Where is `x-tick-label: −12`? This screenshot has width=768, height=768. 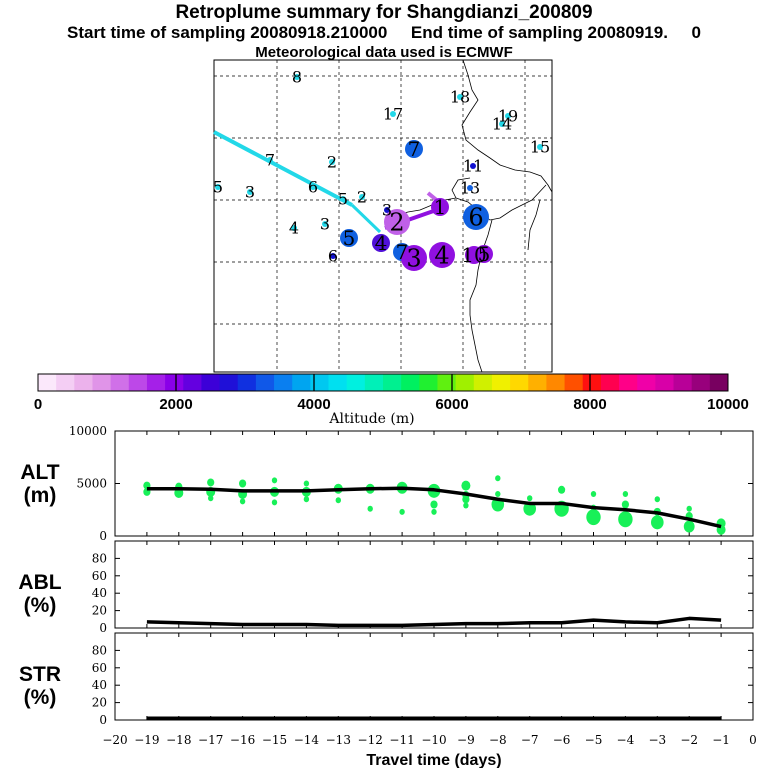
x-tick-label: −12 is located at coordinates (370, 740).